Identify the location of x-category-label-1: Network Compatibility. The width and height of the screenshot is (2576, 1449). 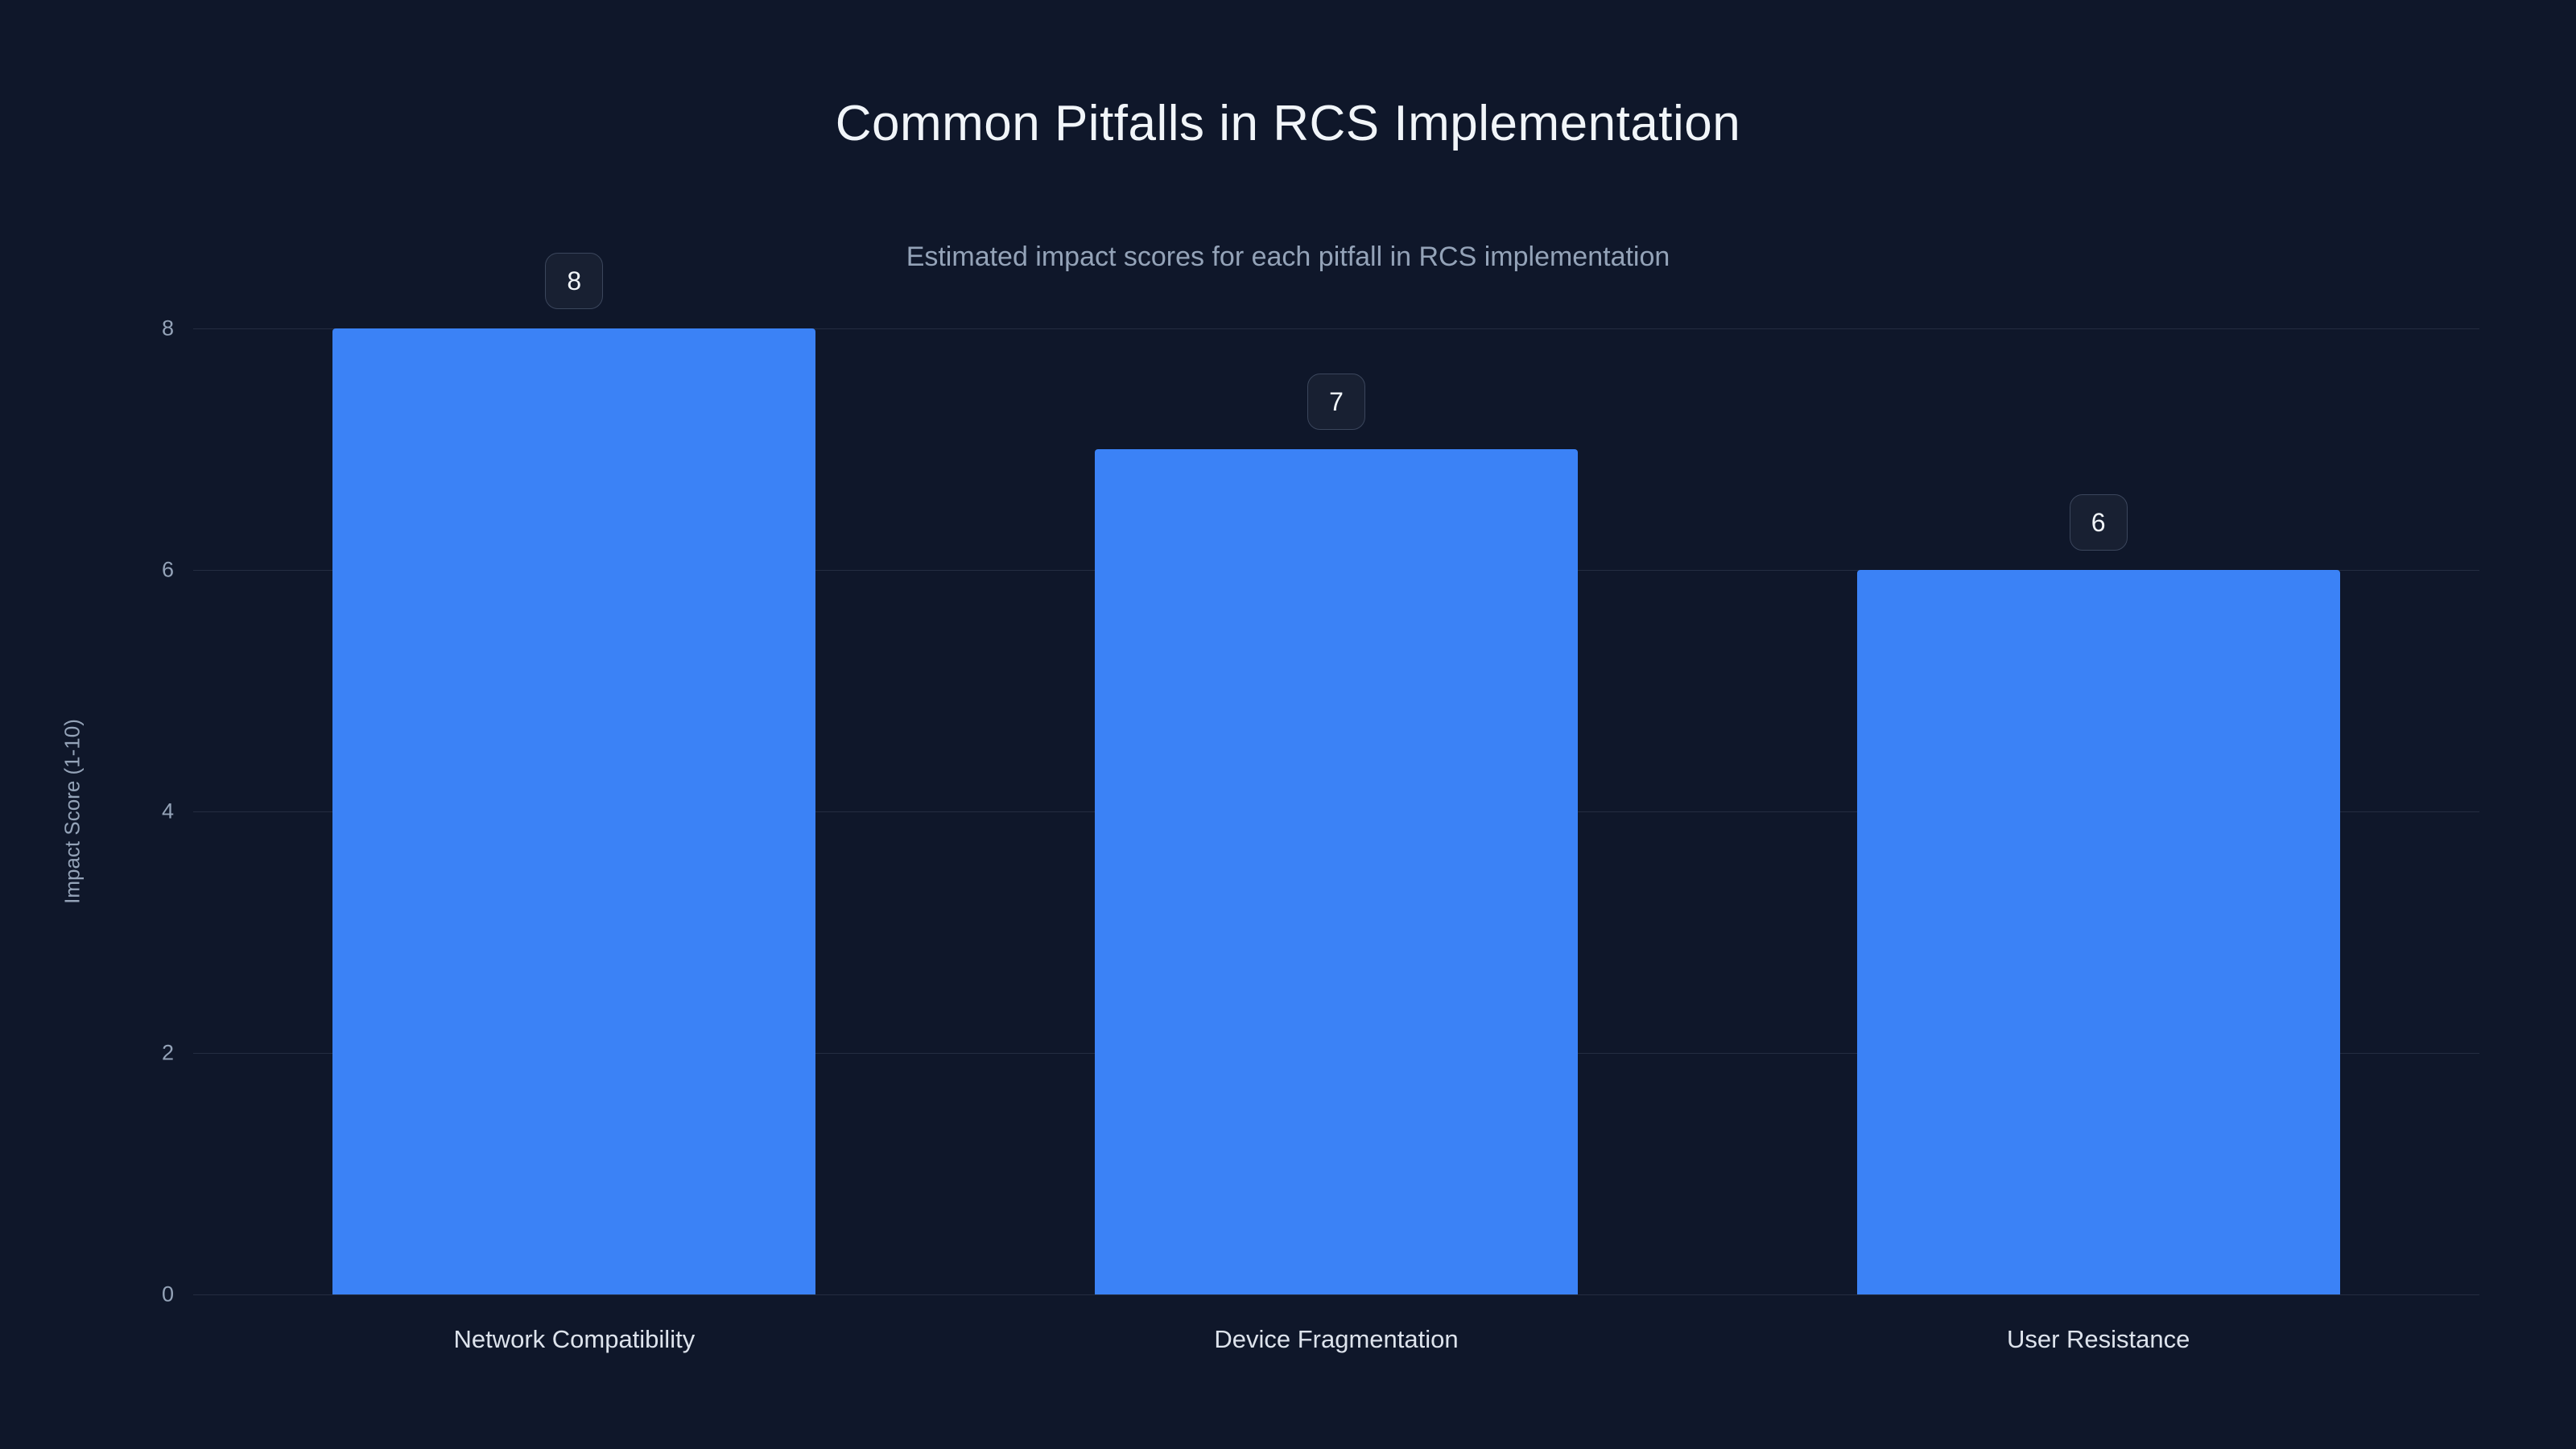
(574, 1339).